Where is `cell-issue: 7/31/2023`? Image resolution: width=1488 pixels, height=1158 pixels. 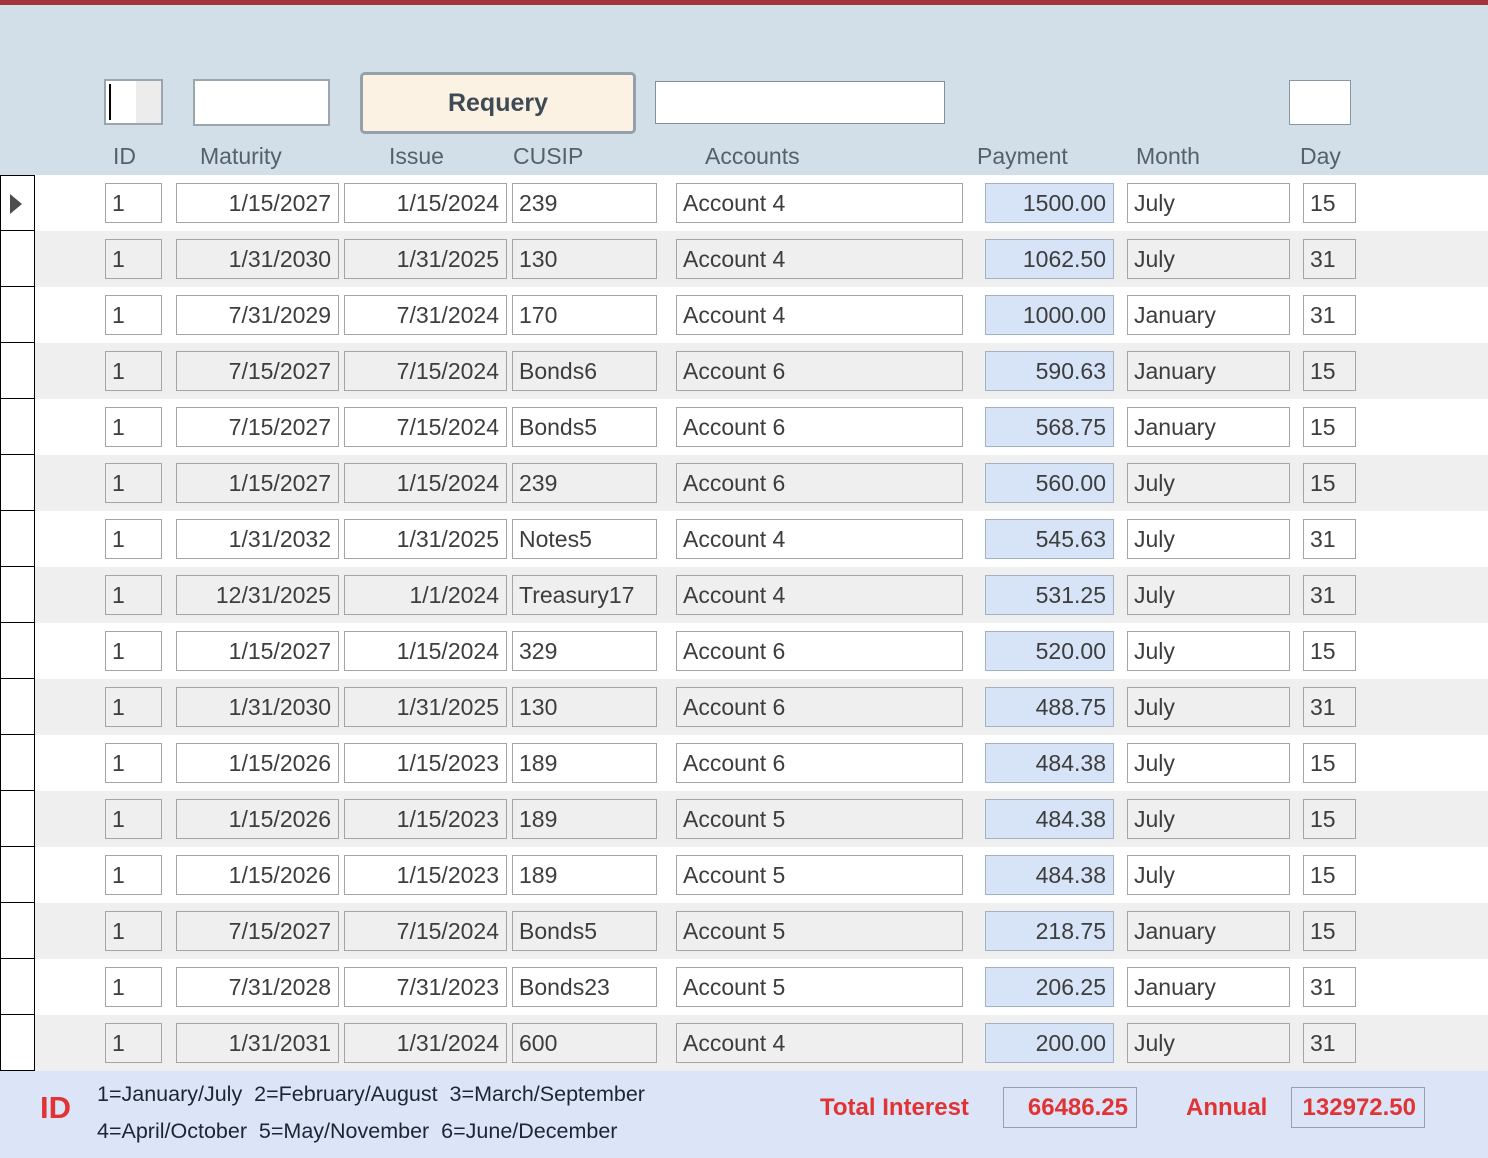
cell-issue: 7/31/2023 is located at coordinates (425, 987).